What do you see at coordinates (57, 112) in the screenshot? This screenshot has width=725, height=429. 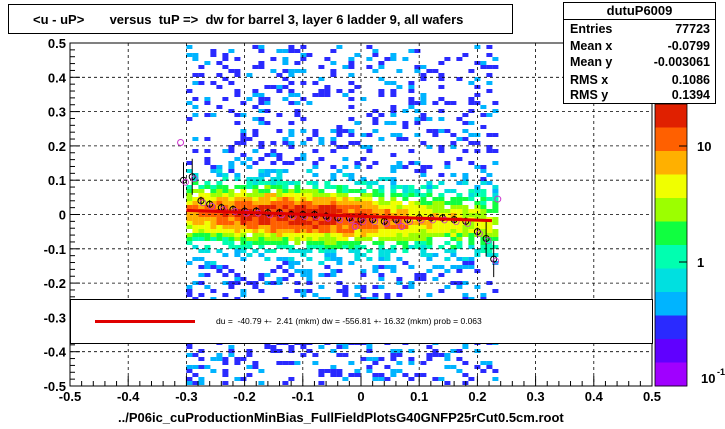 I see `y-tick-label: 0.3` at bounding box center [57, 112].